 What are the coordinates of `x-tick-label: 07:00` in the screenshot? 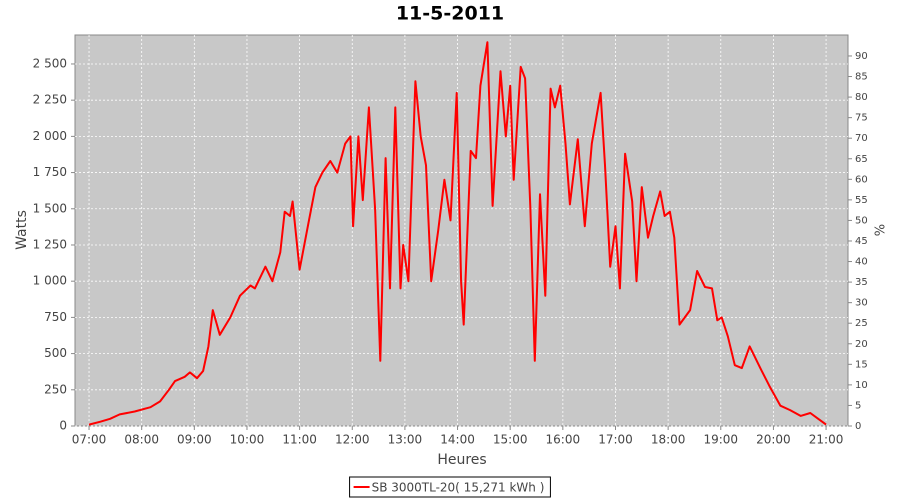 It's located at (89, 440).